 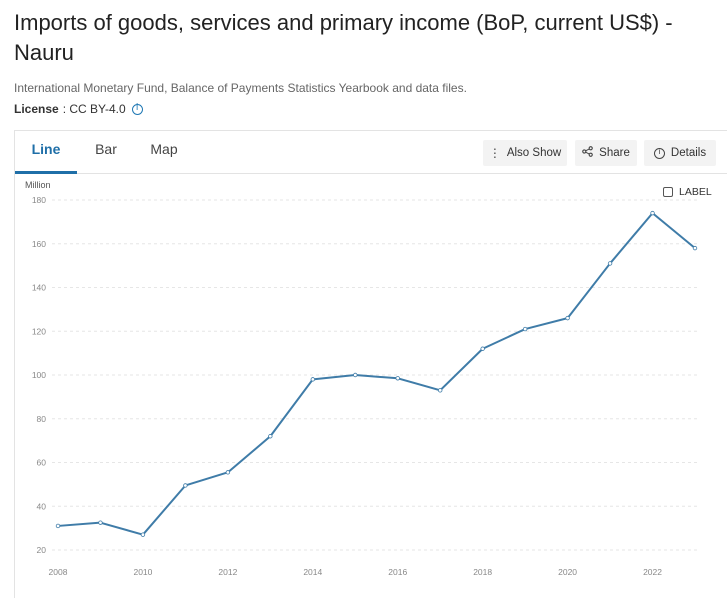 What do you see at coordinates (668, 192) in the screenshot?
I see `label-checkbox` at bounding box center [668, 192].